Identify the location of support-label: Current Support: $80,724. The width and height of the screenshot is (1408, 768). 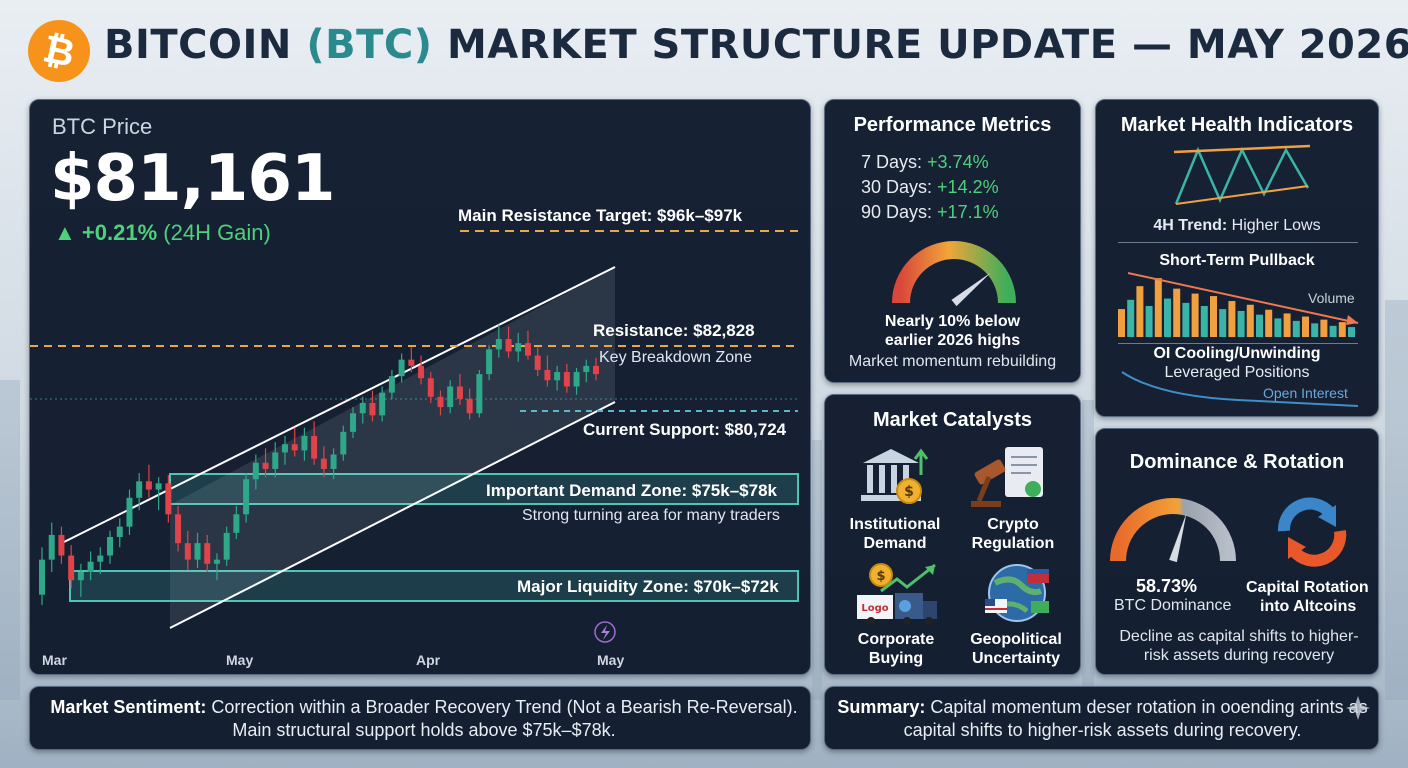
(685, 429).